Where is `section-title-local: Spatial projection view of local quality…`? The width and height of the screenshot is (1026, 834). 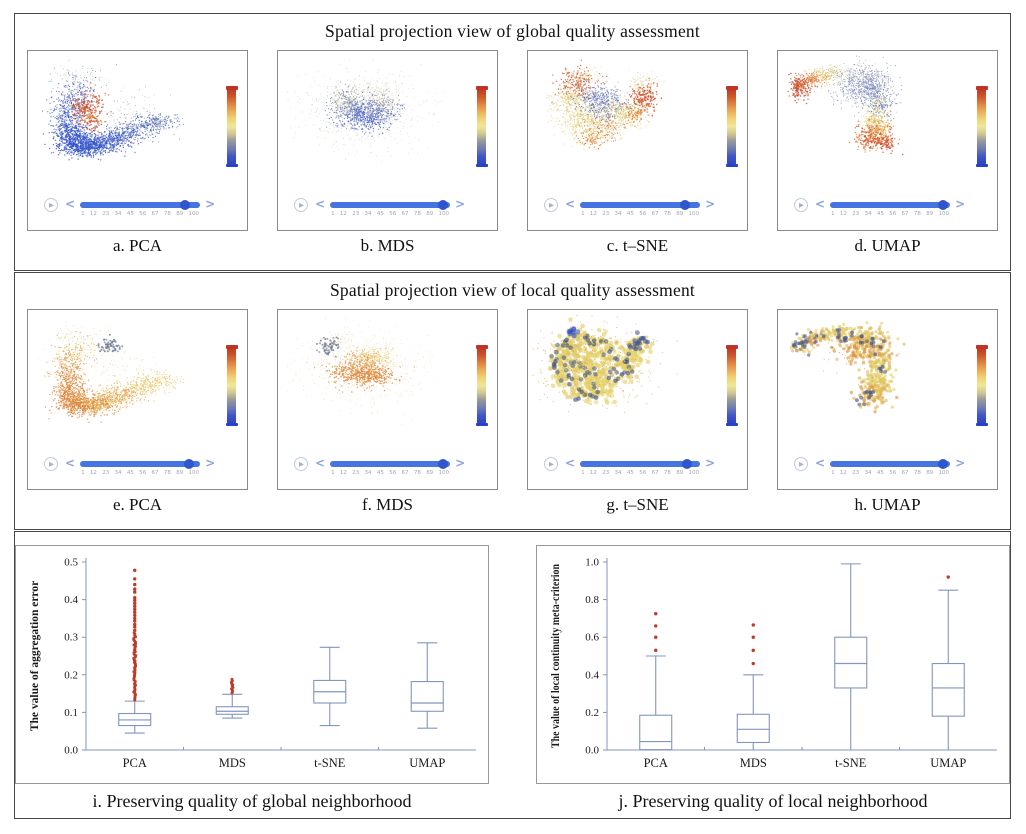
section-title-local: Spatial projection view of local quality… is located at coordinates (512, 290).